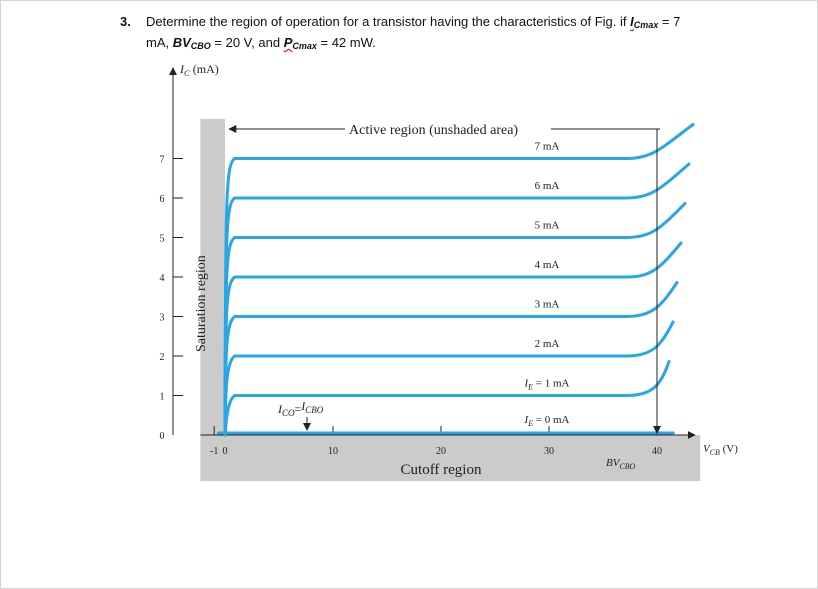  Describe the element at coordinates (547, 305) in the screenshot. I see `curve-label: 3 mA` at that location.